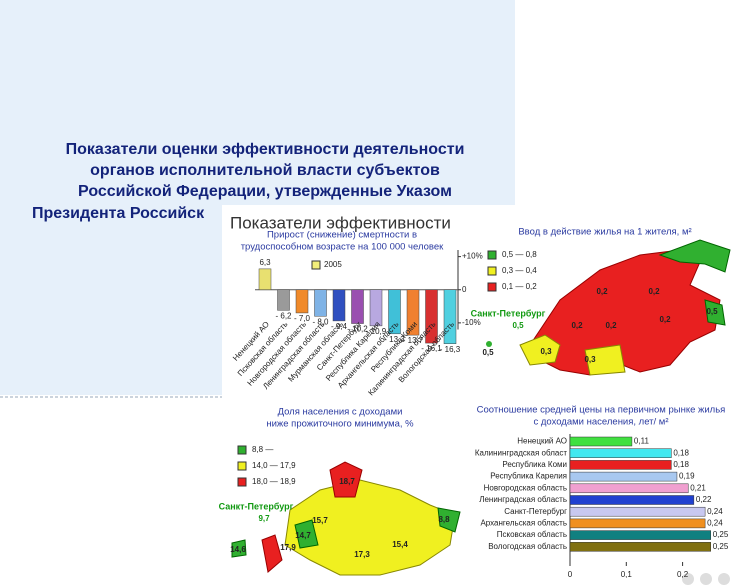  What do you see at coordinates (525, 487) in the screenshot?
I see `y-tick-label: Новгородская область` at bounding box center [525, 487].